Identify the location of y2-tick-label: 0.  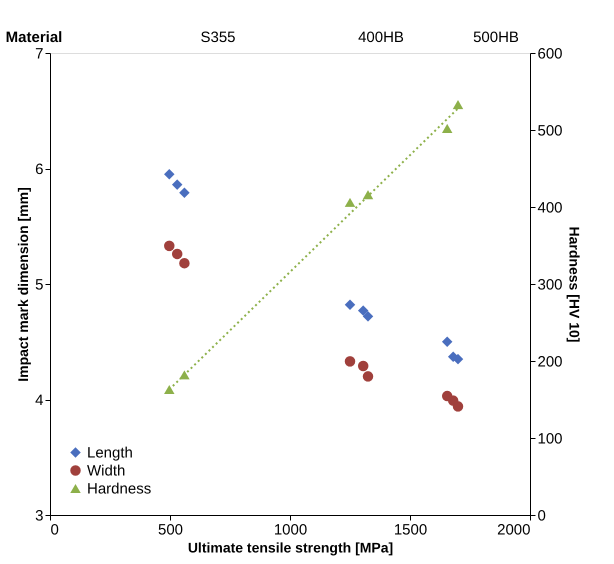
(542, 516).